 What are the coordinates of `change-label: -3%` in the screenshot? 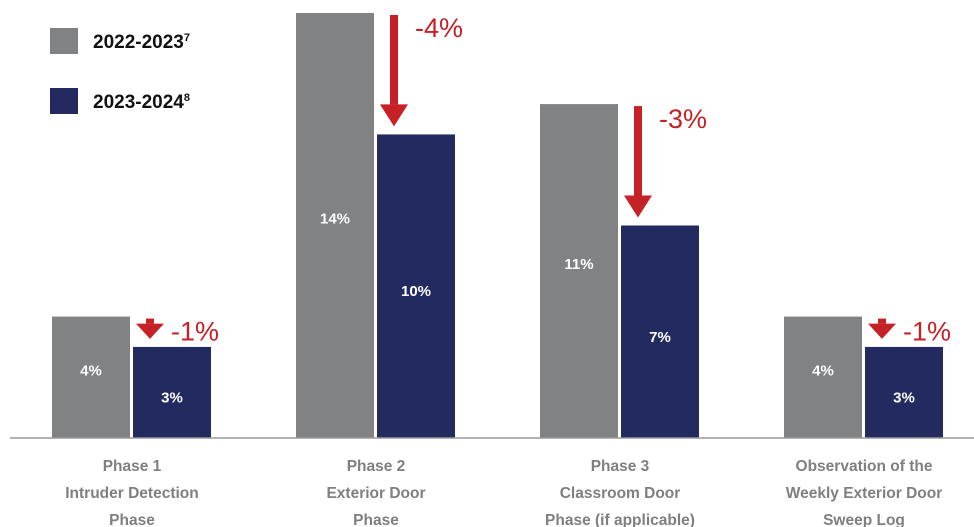 It's located at (683, 119).